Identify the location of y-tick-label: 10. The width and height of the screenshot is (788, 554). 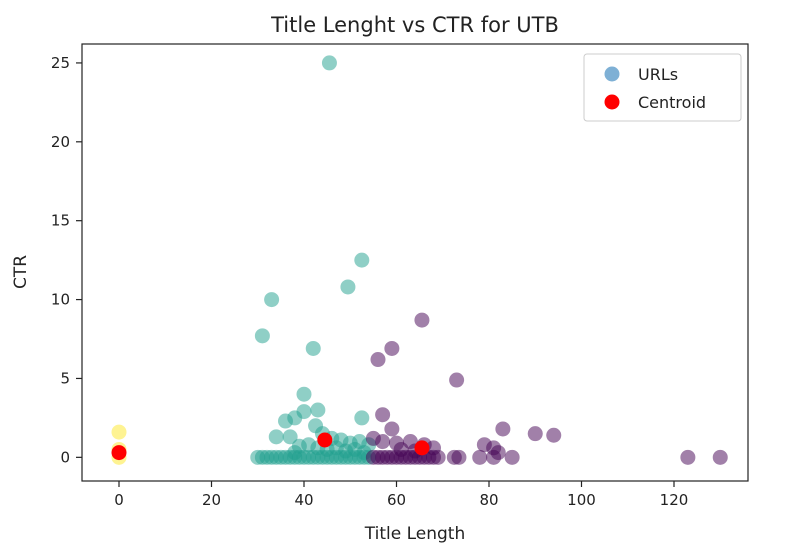
(60, 300).